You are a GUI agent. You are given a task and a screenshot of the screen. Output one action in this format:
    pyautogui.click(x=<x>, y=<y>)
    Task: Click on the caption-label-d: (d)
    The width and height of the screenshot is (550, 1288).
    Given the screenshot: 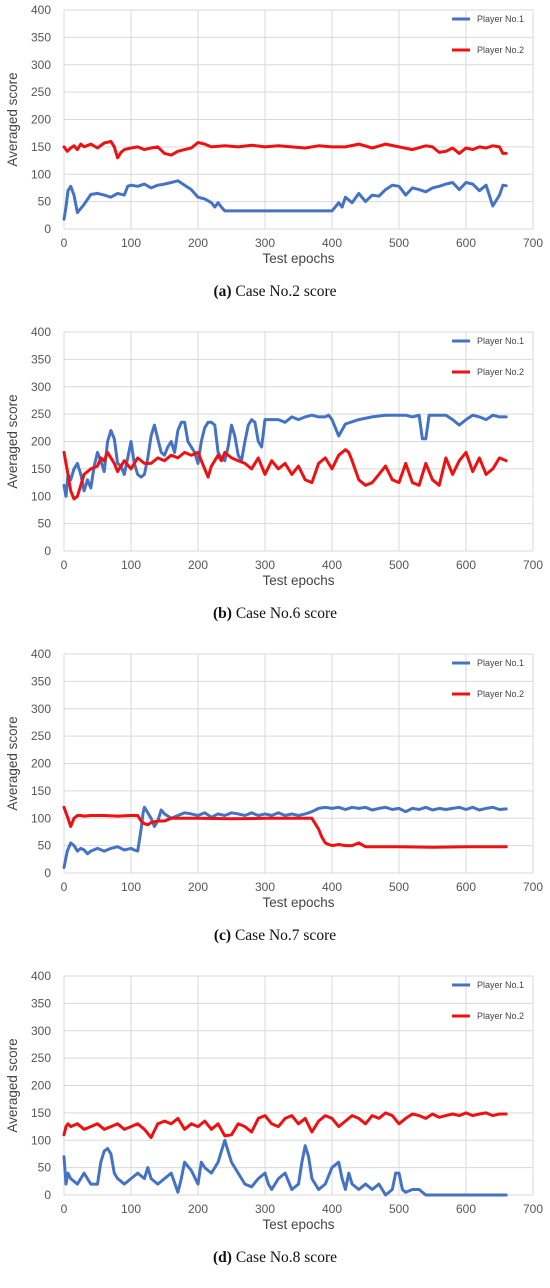 What is the action you would take?
    pyautogui.click(x=222, y=1257)
    